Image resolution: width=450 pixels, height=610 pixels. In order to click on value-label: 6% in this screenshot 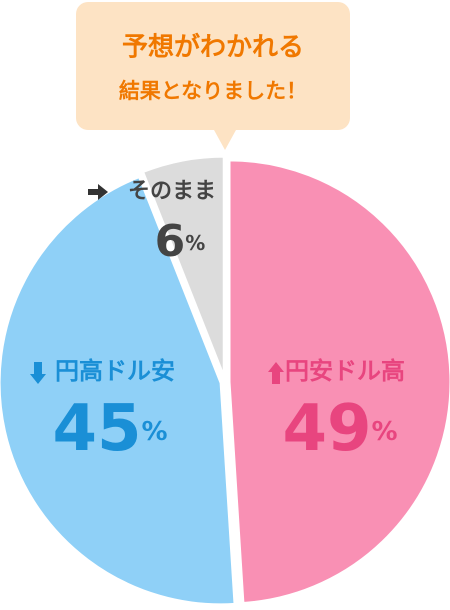, I will do `click(180, 241)`.